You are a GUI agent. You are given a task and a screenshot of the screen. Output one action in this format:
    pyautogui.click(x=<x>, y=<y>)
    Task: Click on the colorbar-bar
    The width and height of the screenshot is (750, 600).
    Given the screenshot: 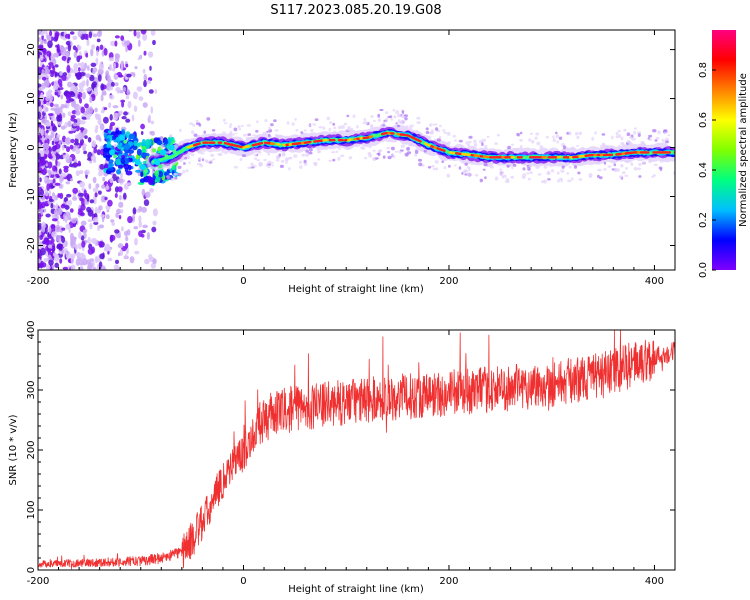 What is the action you would take?
    pyautogui.click(x=724, y=150)
    